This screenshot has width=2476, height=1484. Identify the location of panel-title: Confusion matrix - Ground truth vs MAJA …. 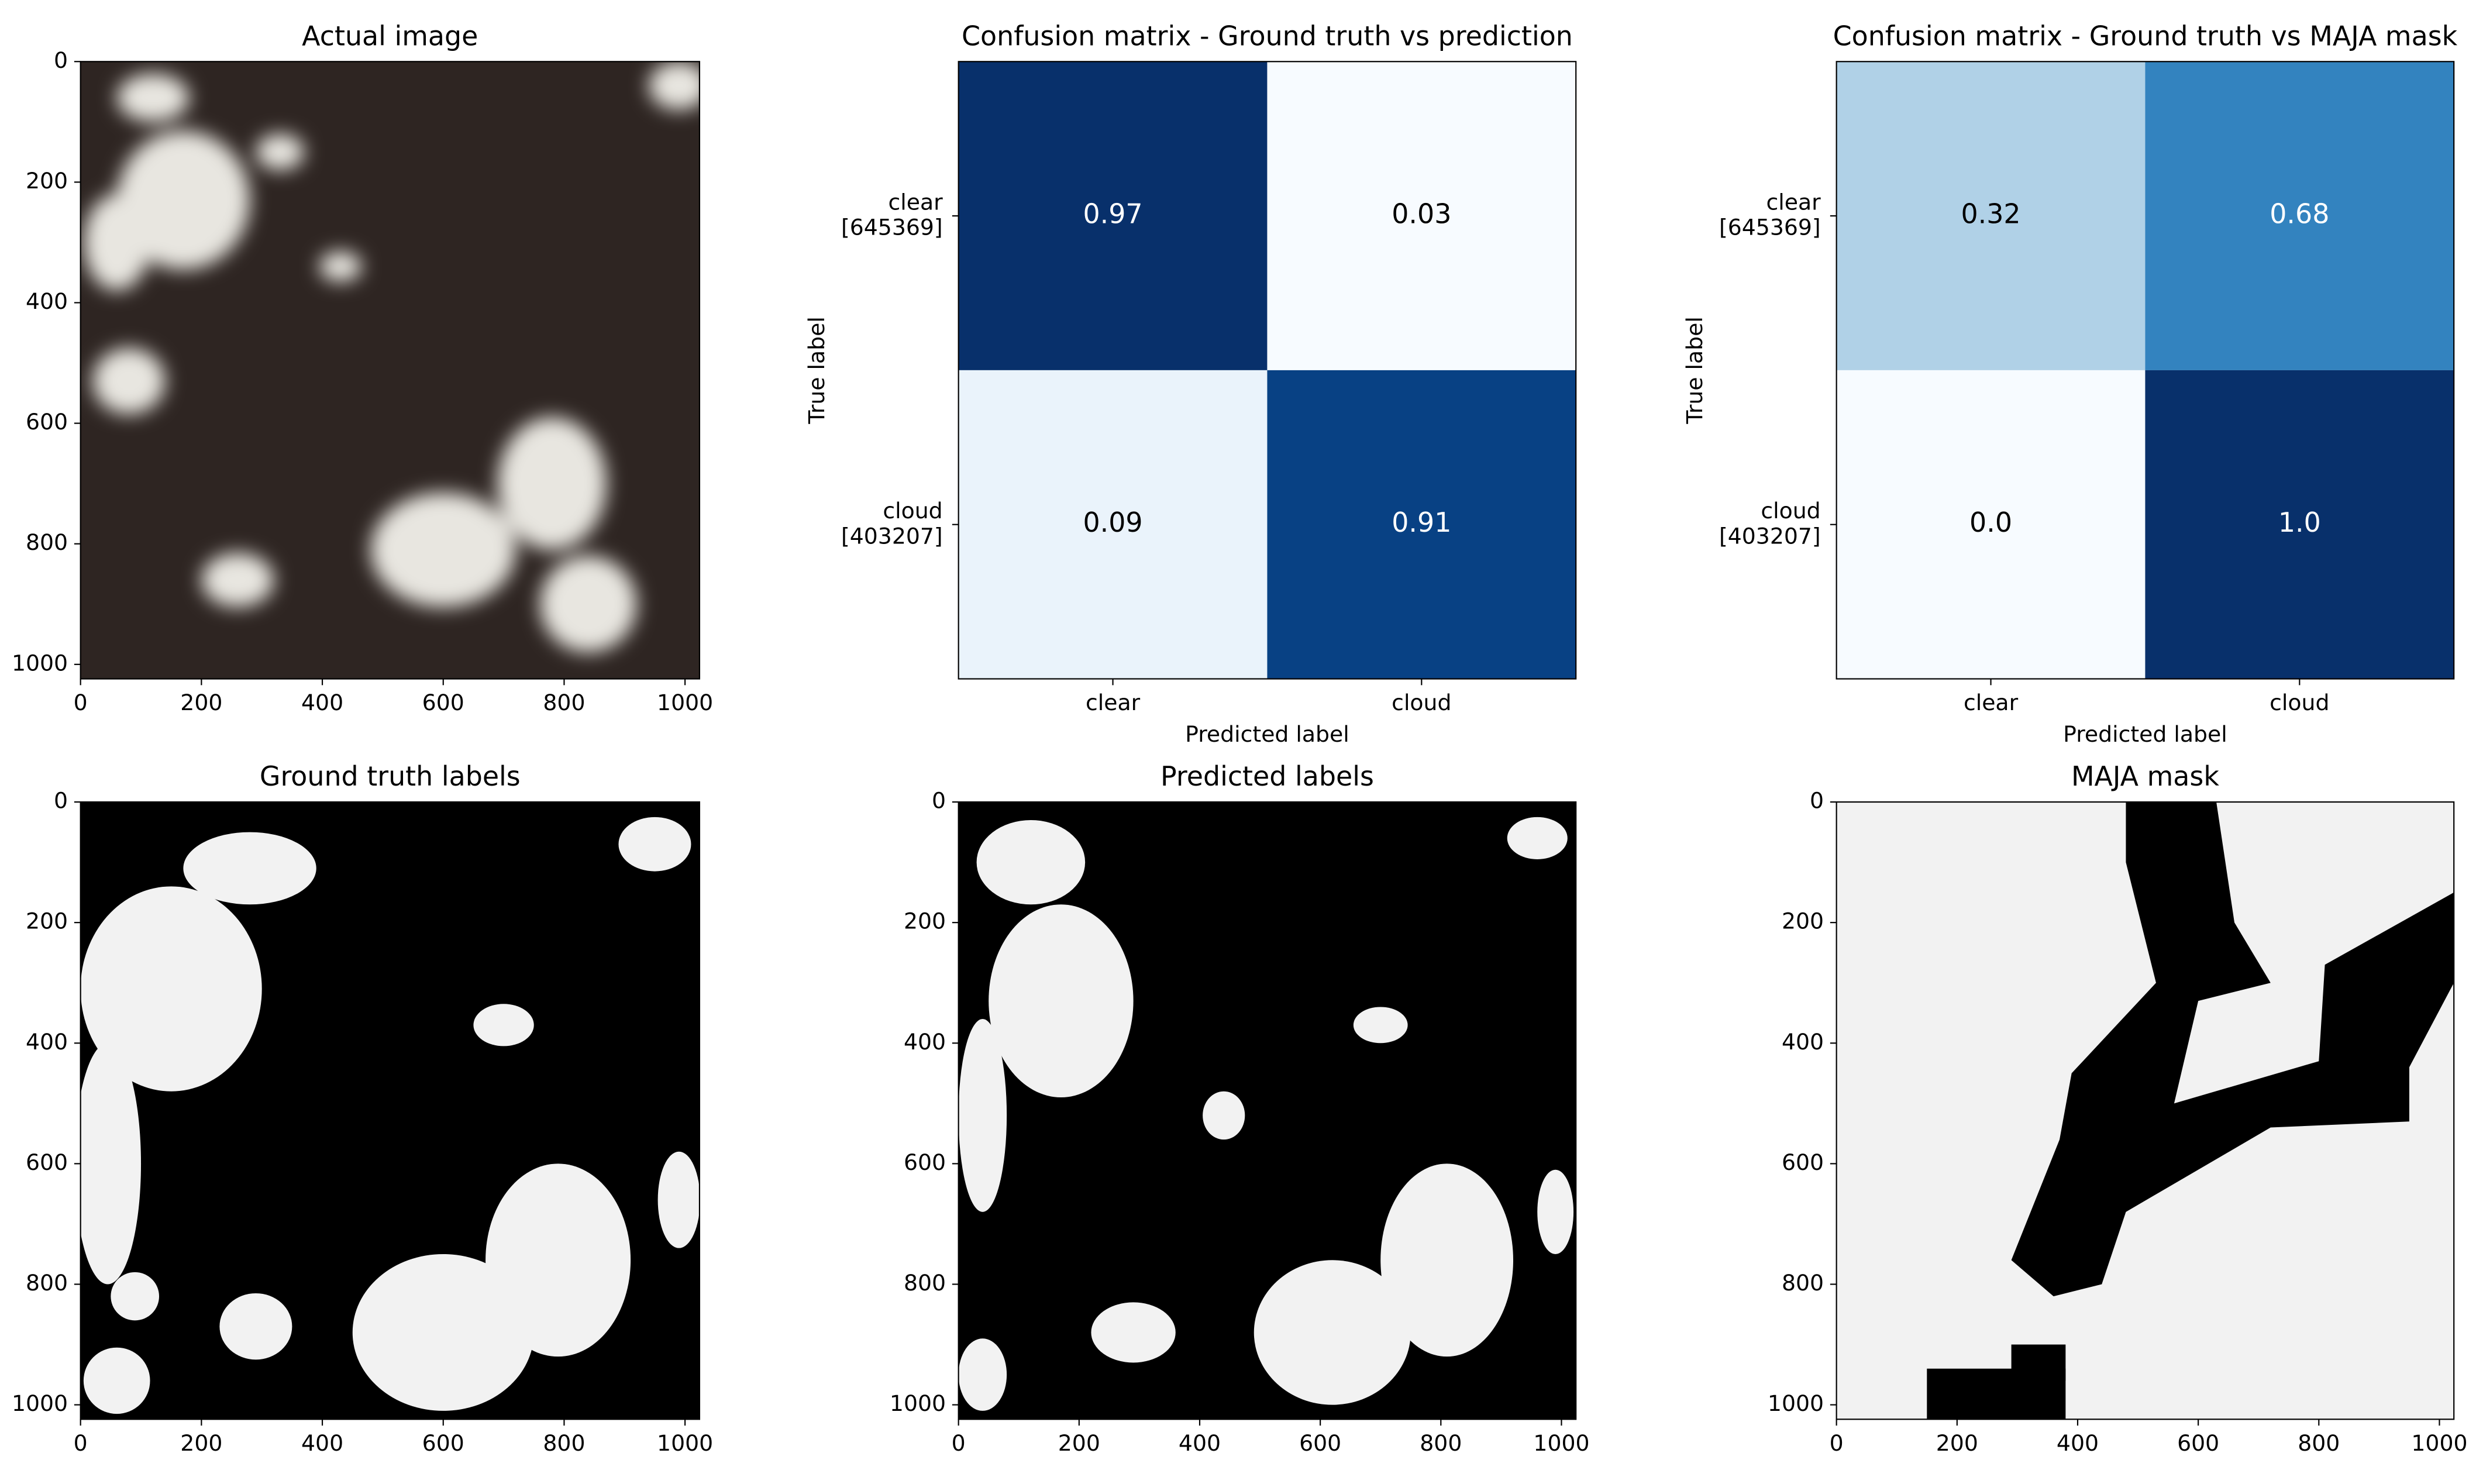
(2145, 36).